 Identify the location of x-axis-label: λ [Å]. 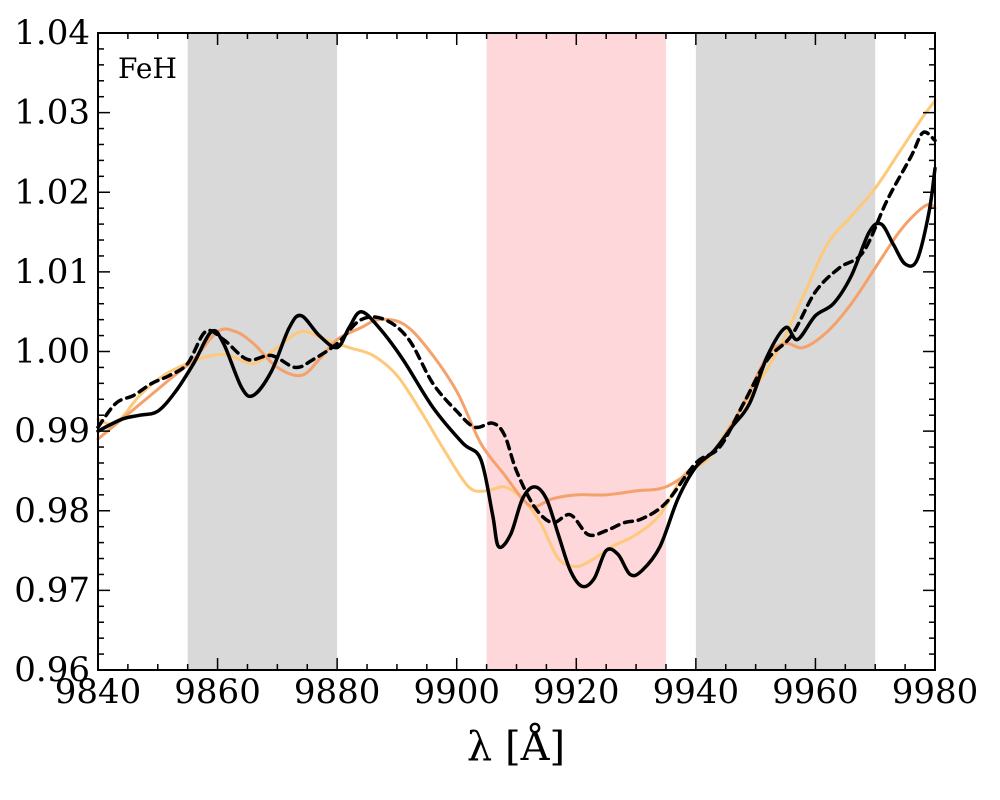
(516, 746).